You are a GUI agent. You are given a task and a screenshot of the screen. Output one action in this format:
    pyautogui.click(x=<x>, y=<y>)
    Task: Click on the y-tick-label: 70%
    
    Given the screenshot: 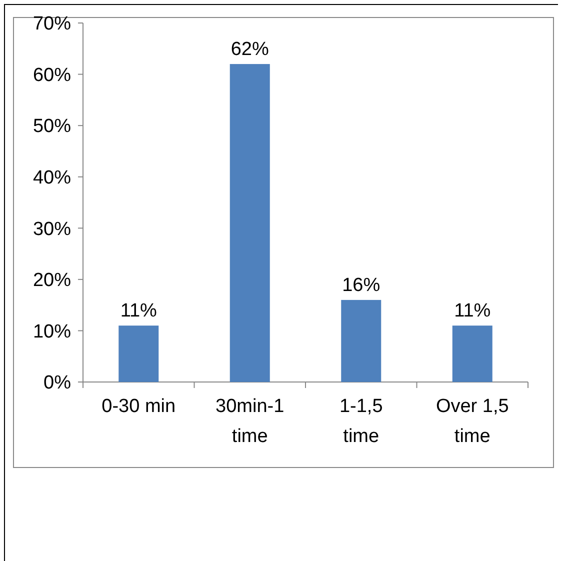 What is the action you would take?
    pyautogui.click(x=52, y=24)
    